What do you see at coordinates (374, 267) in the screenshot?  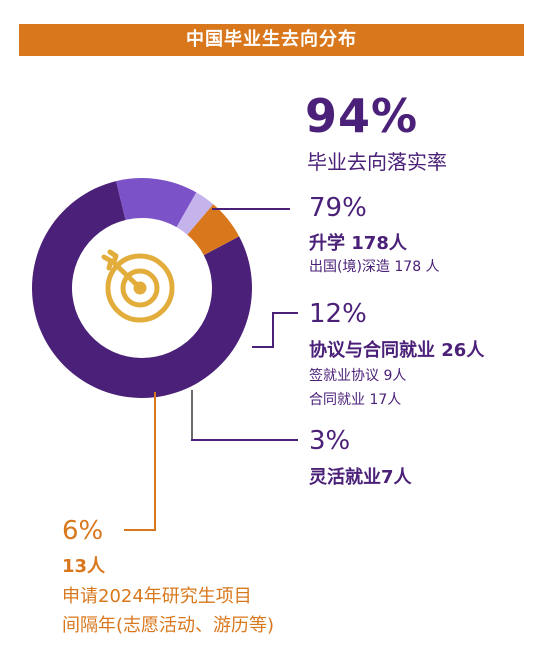 I see `label-study-detail: 出国(境)深造 178 人` at bounding box center [374, 267].